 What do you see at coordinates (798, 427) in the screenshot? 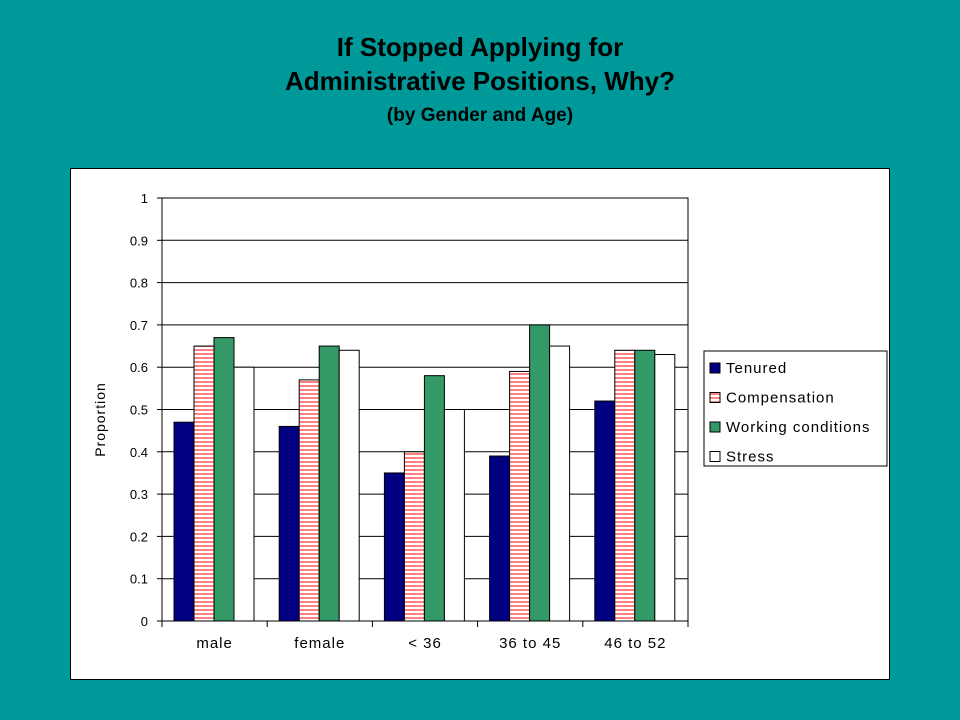
I see `legend-label: Working conditions` at bounding box center [798, 427].